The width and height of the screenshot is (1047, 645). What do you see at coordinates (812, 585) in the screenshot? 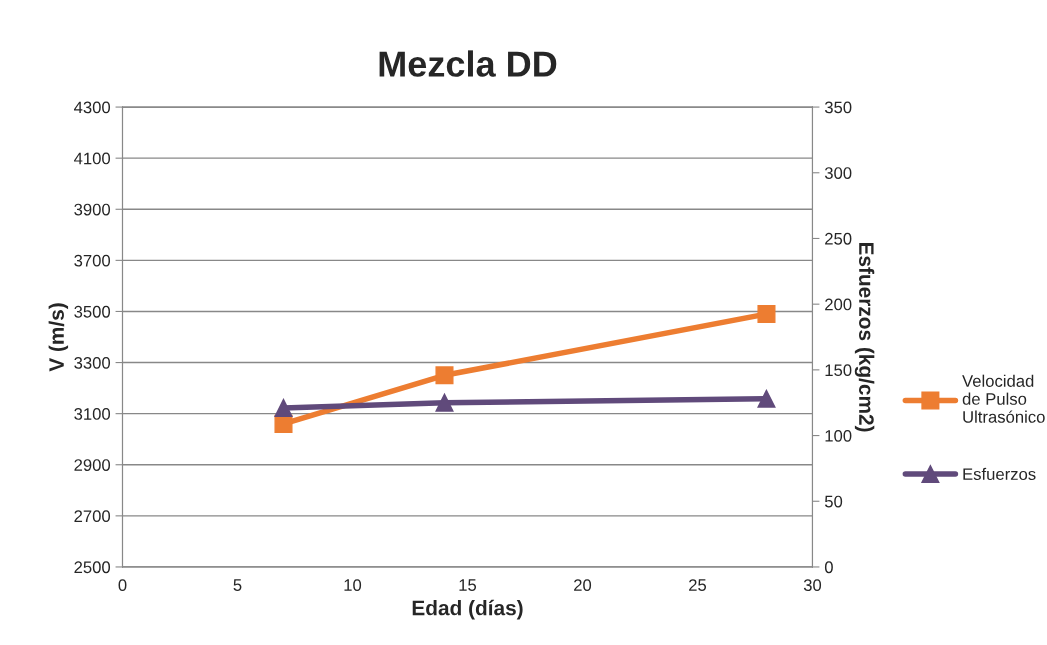
I see `x-tick-label: 30` at bounding box center [812, 585].